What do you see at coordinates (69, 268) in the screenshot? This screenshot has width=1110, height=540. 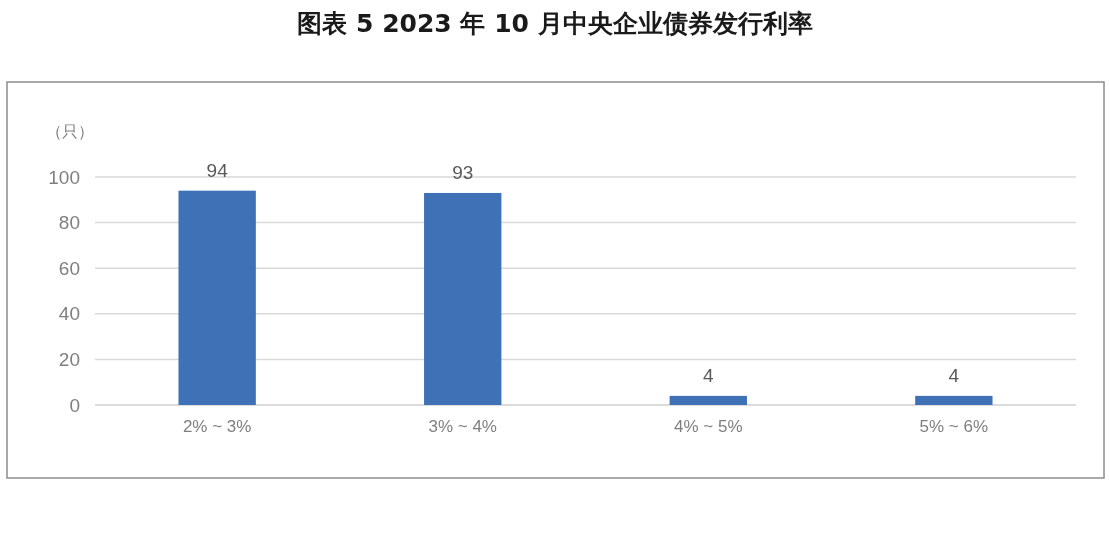 I see `y-tick-label: 60` at bounding box center [69, 268].